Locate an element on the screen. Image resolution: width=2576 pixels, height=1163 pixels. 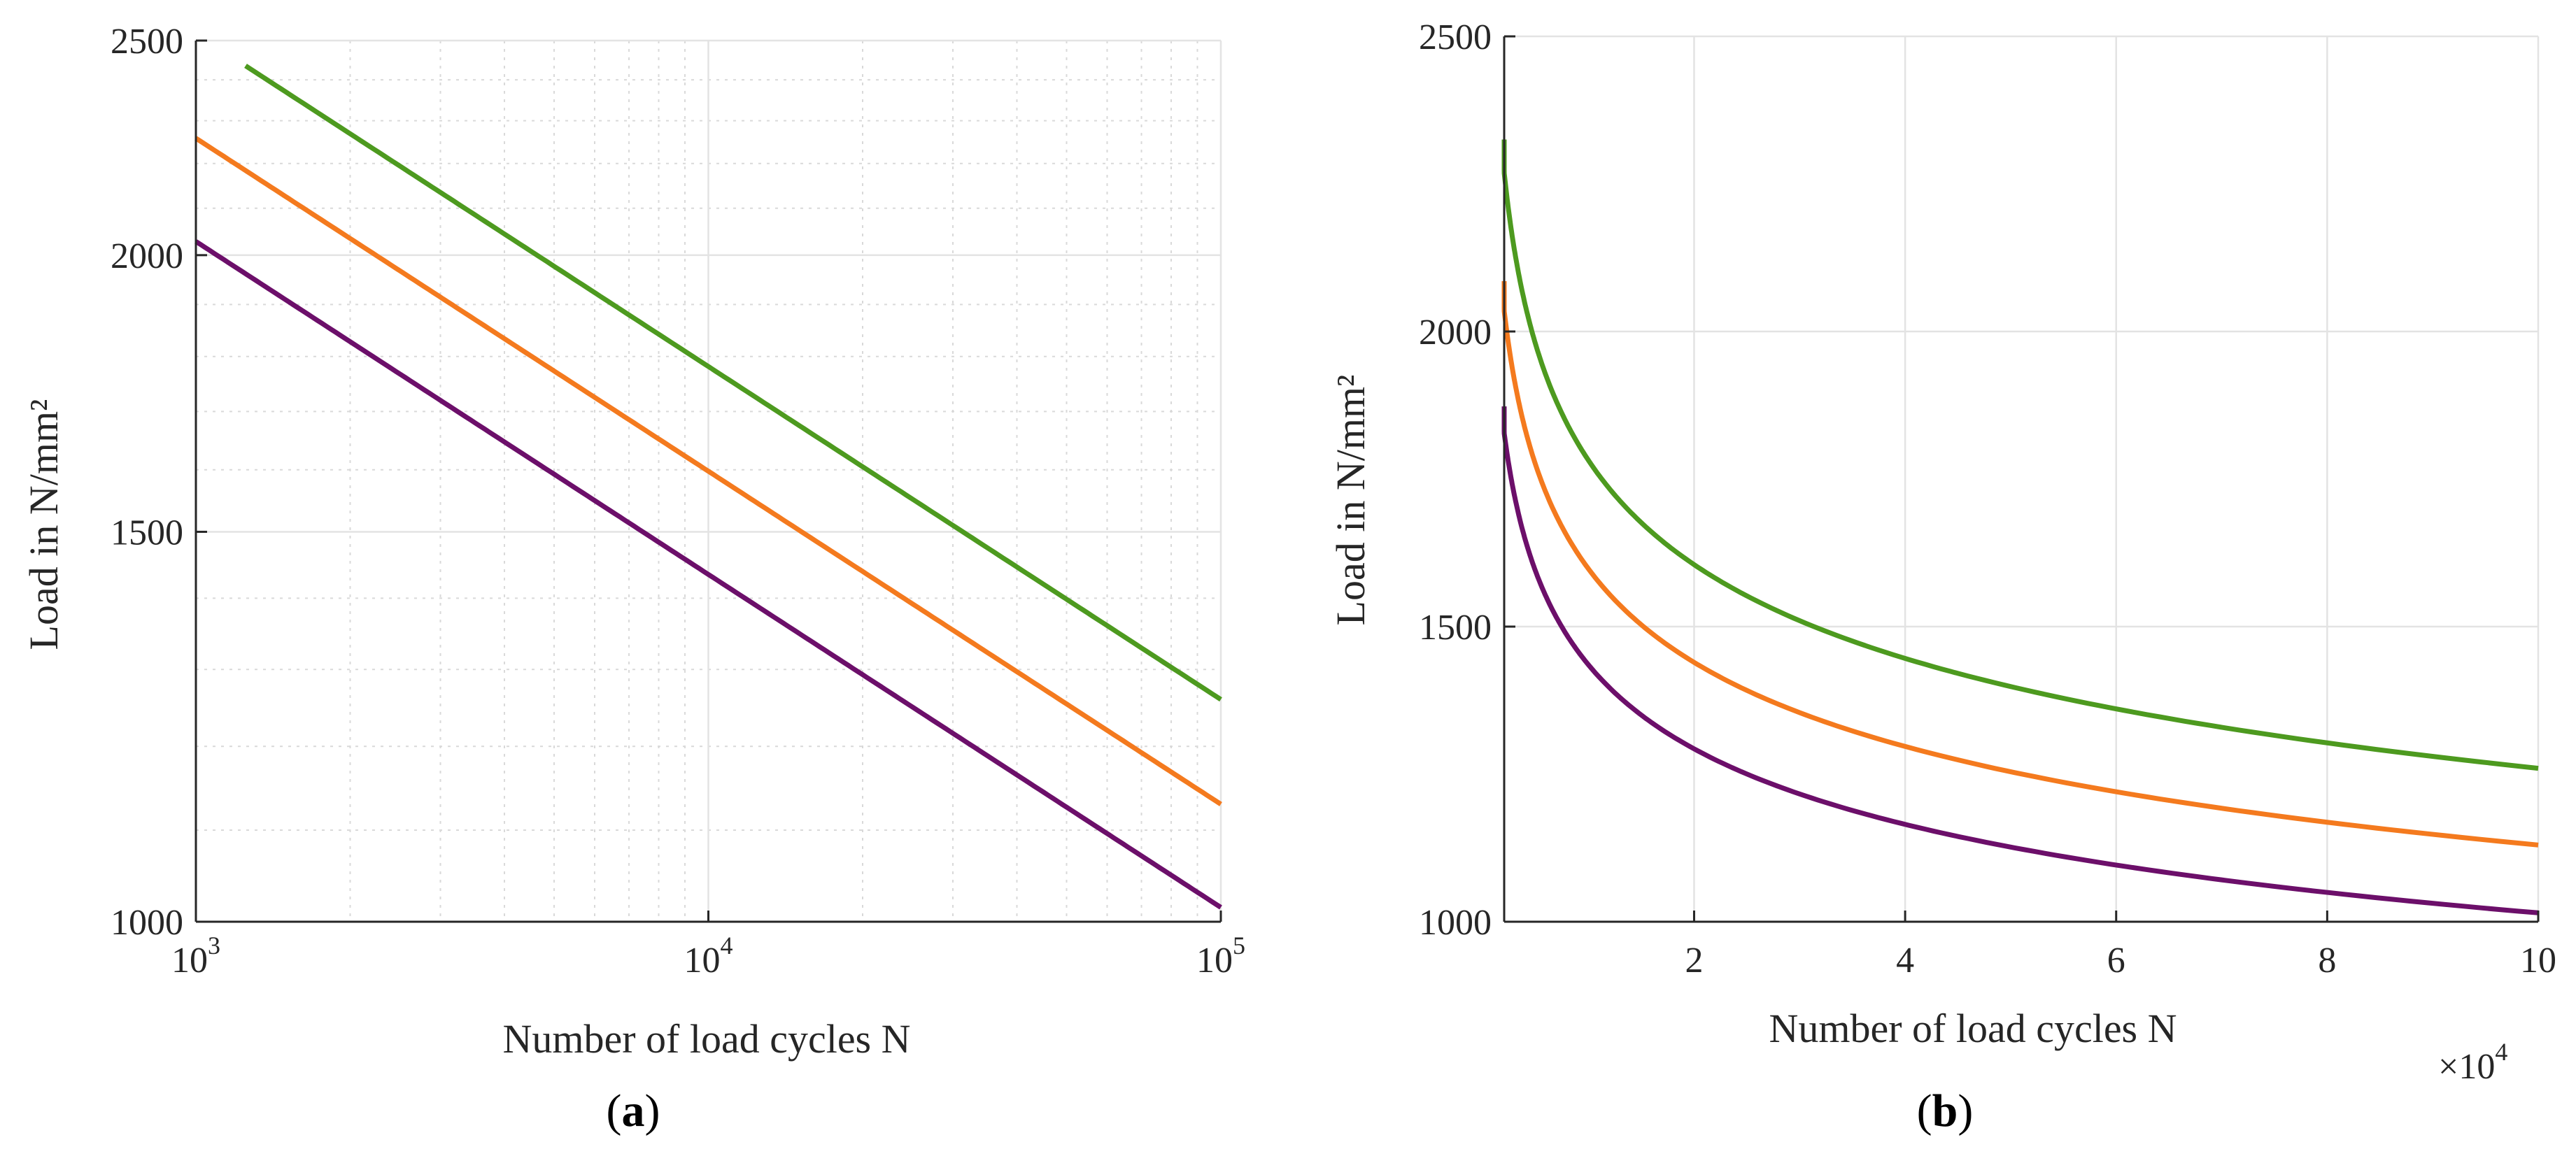
x-tick-label: 8 is located at coordinates (2327, 960).